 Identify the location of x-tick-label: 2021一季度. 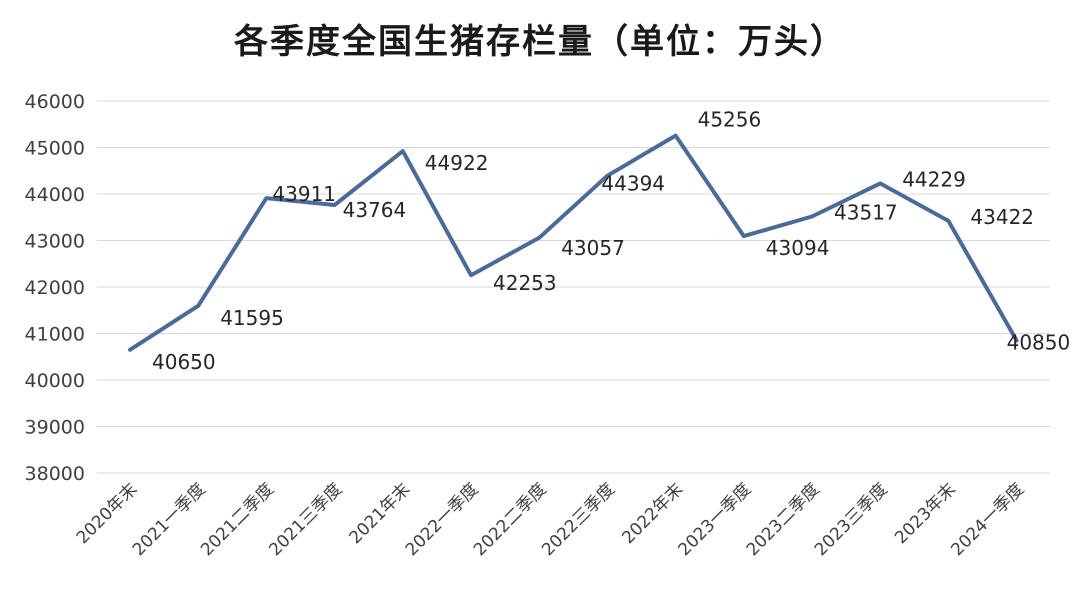
(169, 519).